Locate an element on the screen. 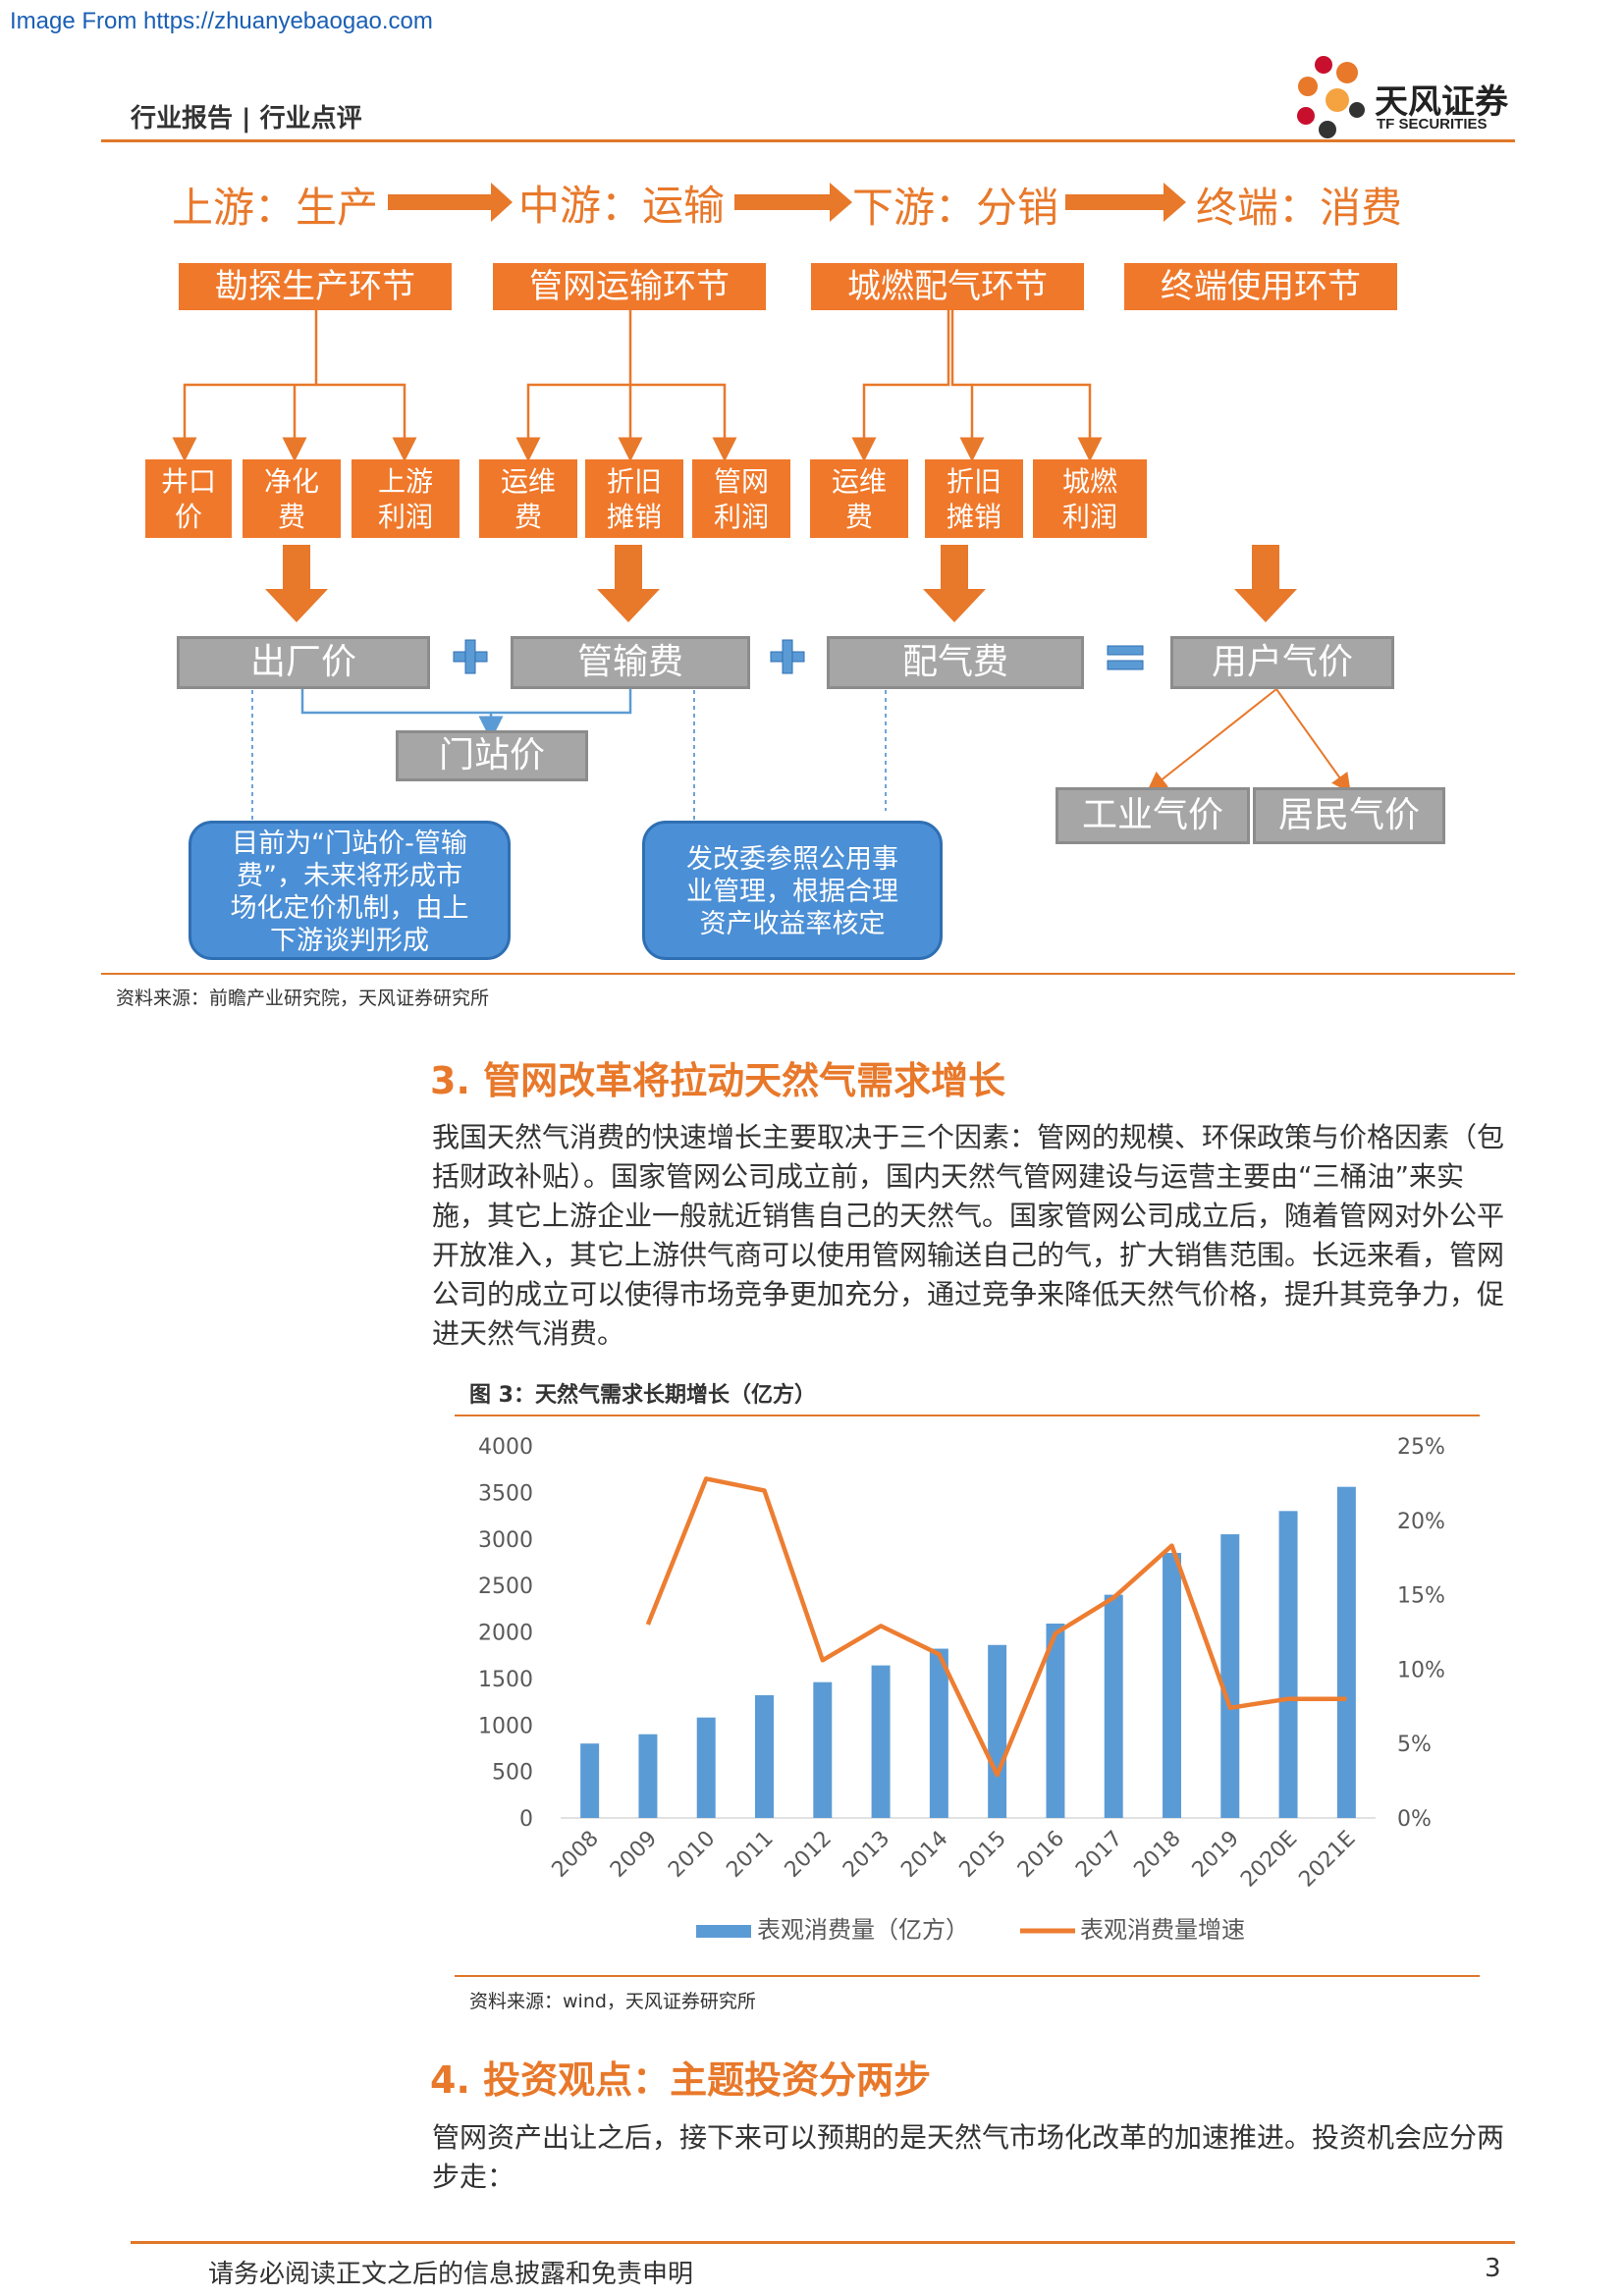  note-line: 资产收益率核定 is located at coordinates (792, 924).